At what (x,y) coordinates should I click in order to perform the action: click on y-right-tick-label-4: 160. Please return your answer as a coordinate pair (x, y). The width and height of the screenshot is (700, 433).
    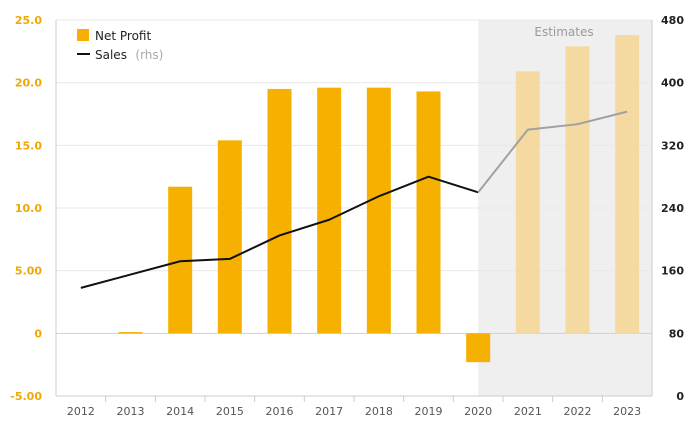
    Looking at the image, I should click on (672, 271).